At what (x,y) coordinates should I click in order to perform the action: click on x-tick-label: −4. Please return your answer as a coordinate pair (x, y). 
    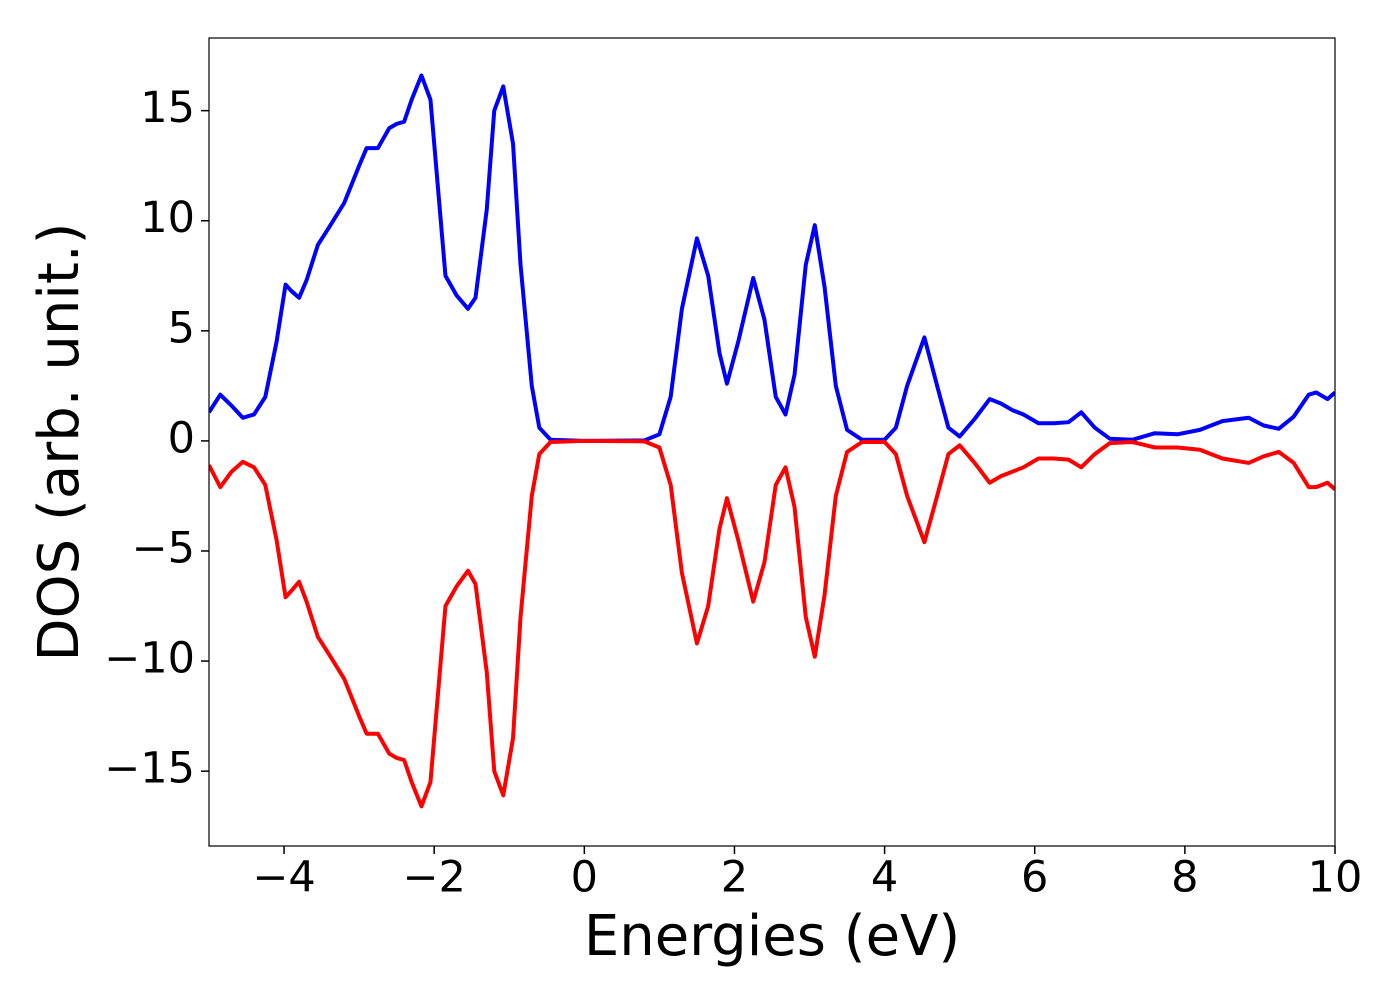
    Looking at the image, I should click on (283, 878).